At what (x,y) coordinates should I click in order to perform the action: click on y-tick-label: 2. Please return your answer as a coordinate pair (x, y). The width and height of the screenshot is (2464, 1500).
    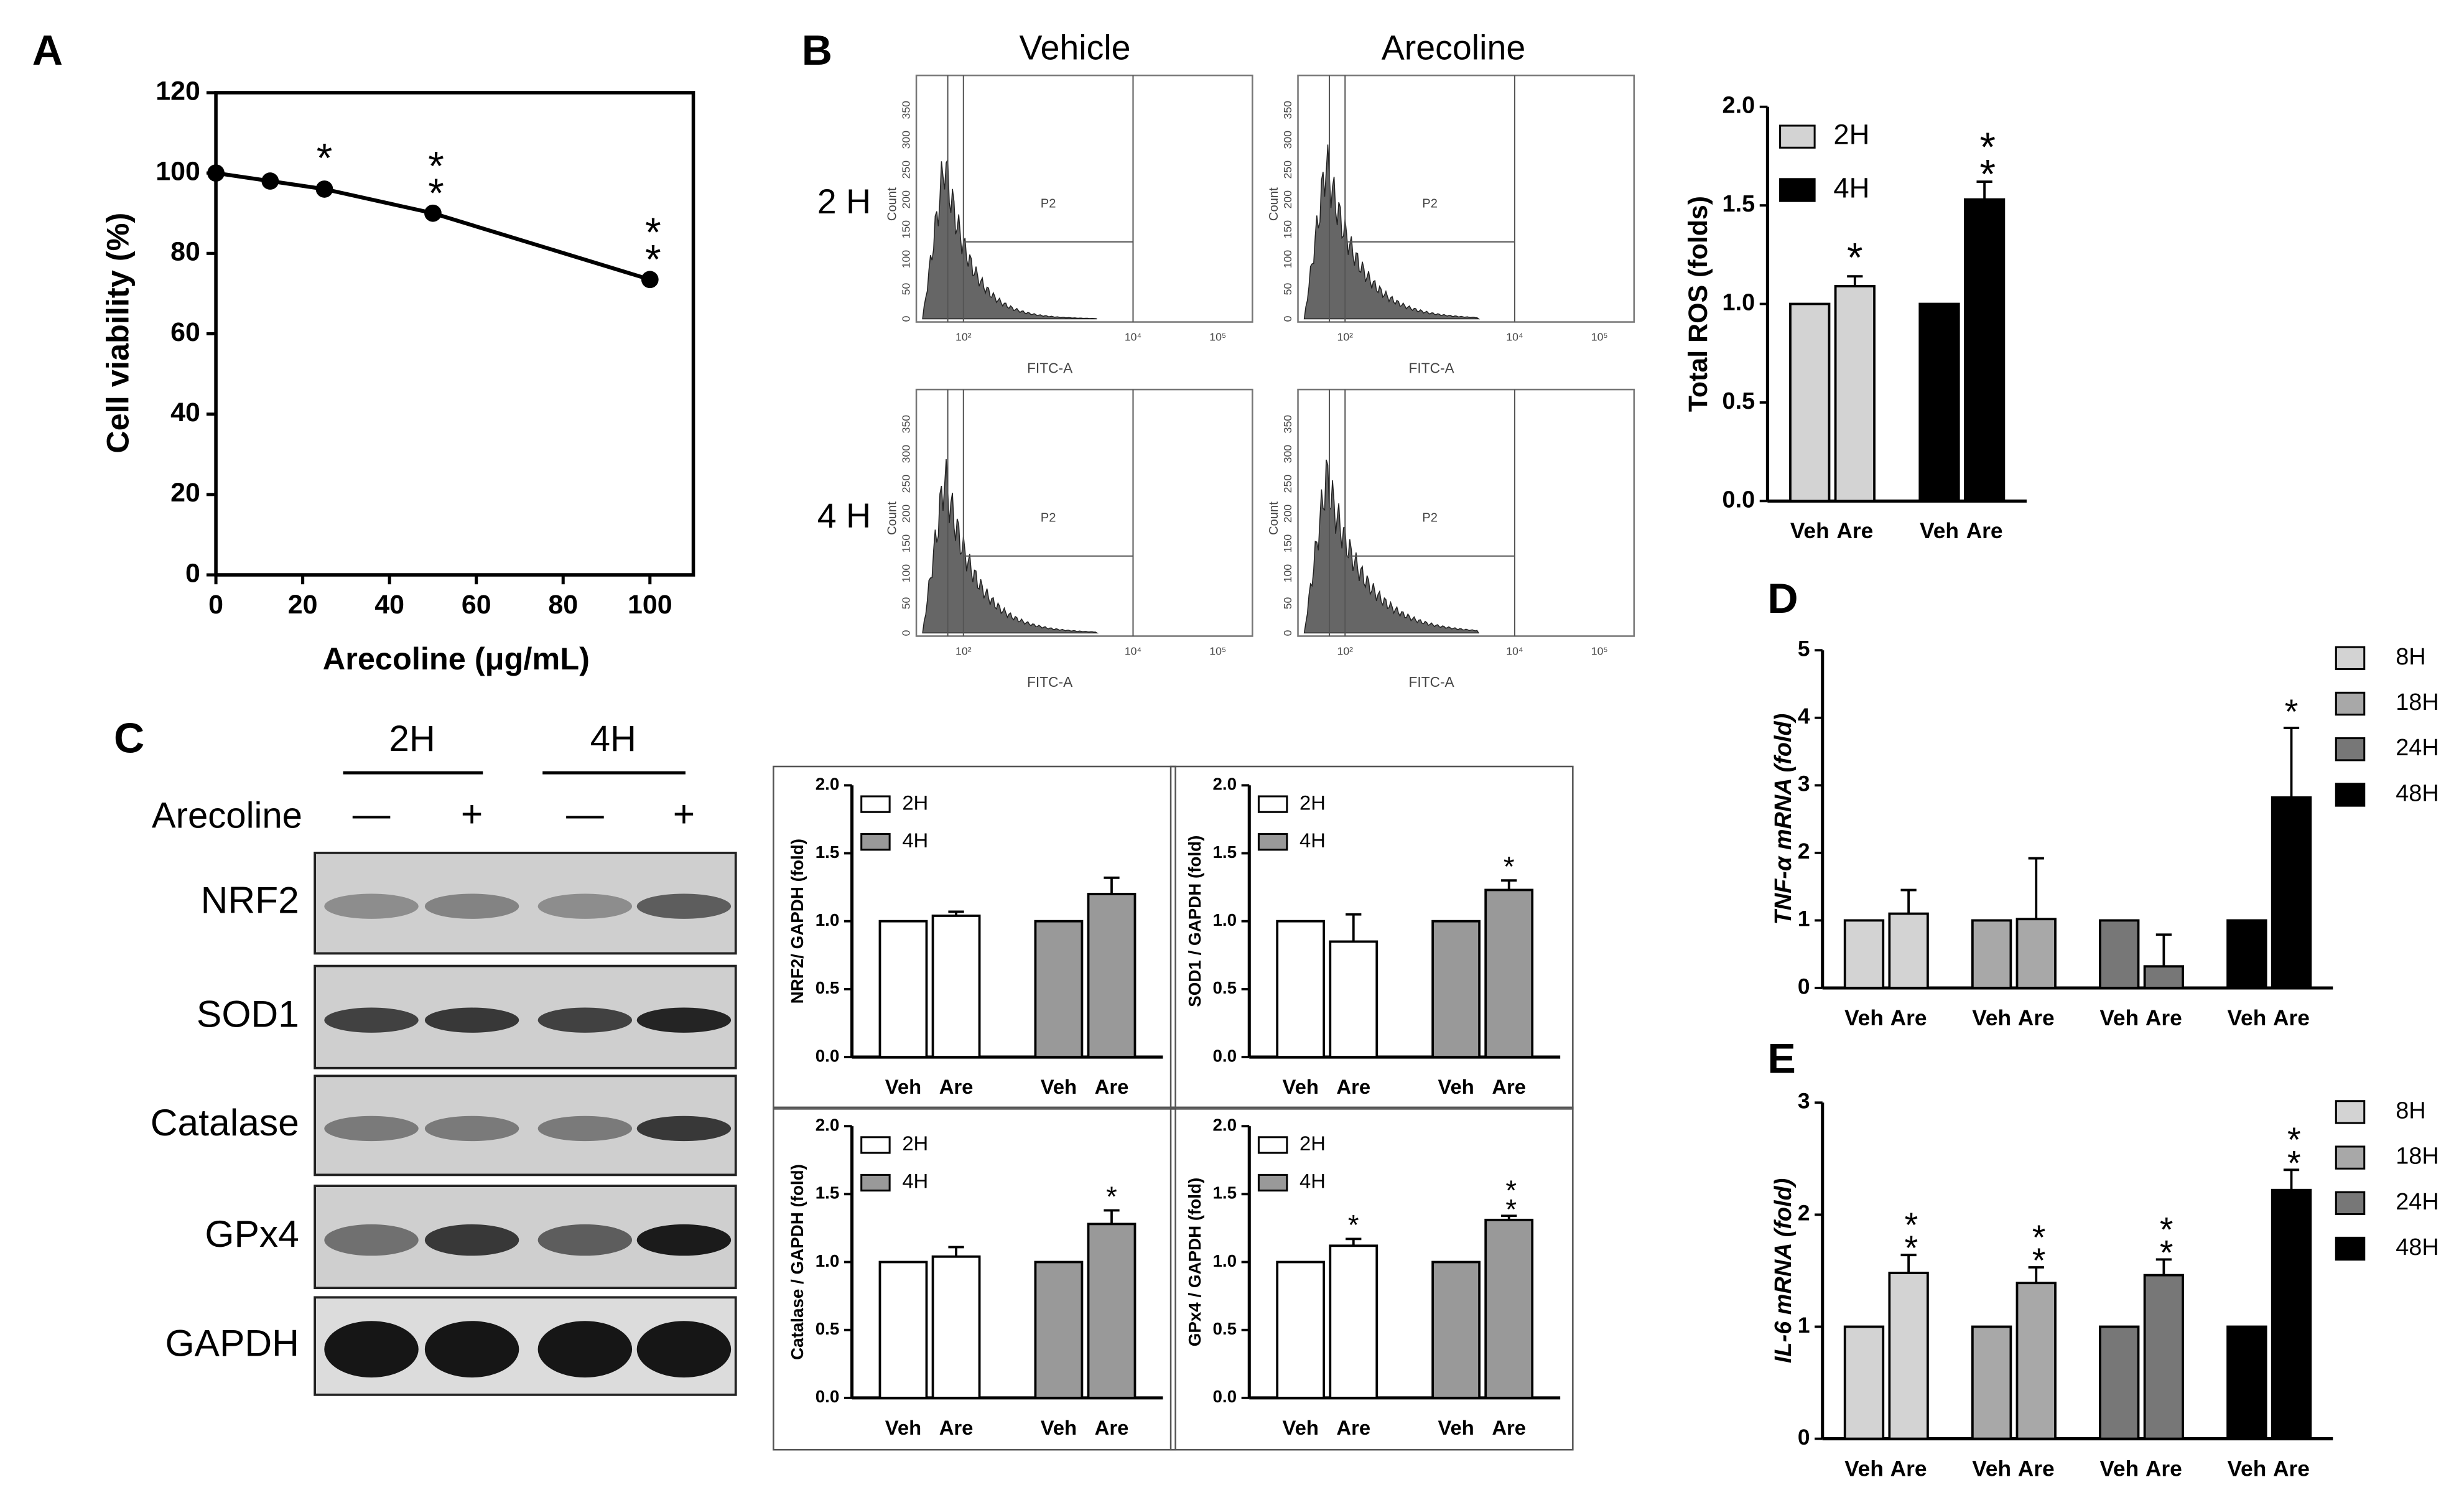
    Looking at the image, I should click on (1804, 1213).